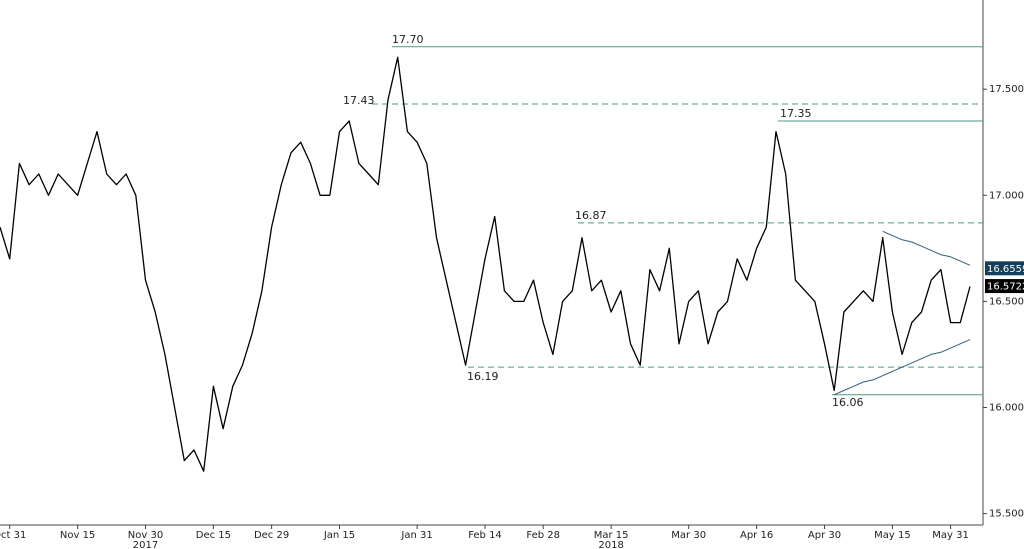 This screenshot has height=549, width=1024. I want to click on x-tick-label: Dec 29, so click(271, 535).